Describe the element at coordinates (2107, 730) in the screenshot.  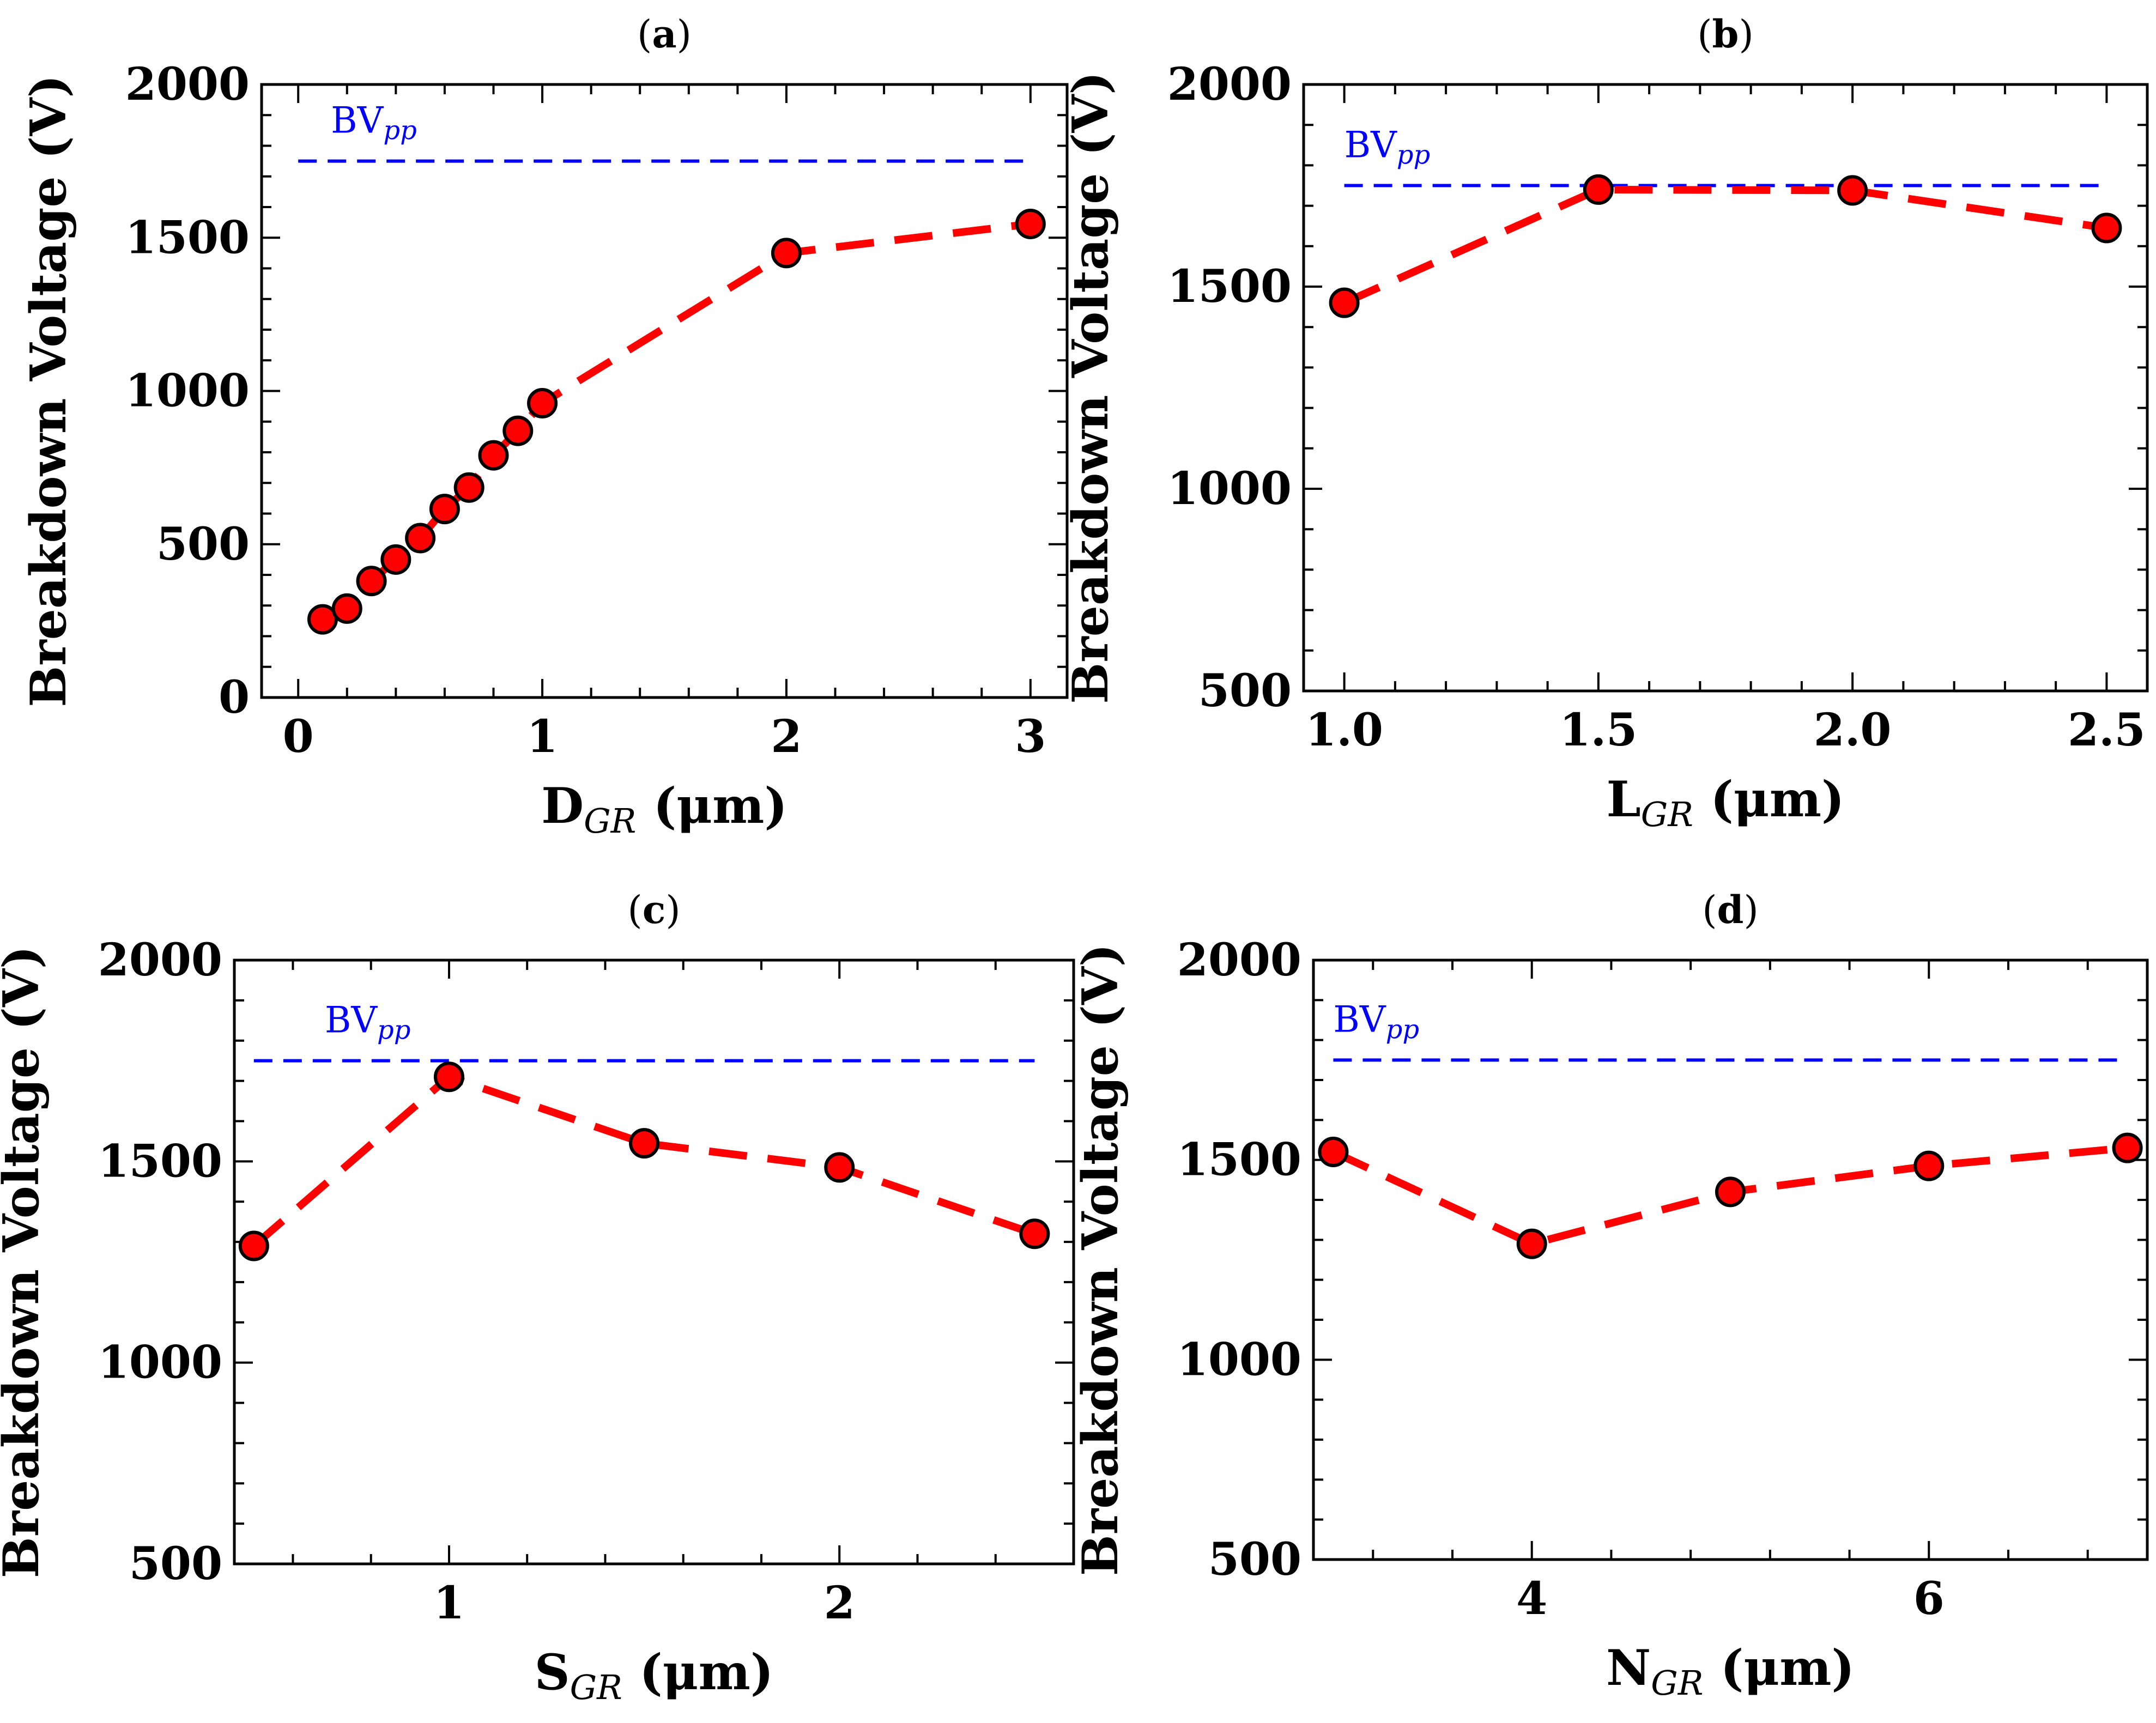
I see `x-tick-label: 2.5` at that location.